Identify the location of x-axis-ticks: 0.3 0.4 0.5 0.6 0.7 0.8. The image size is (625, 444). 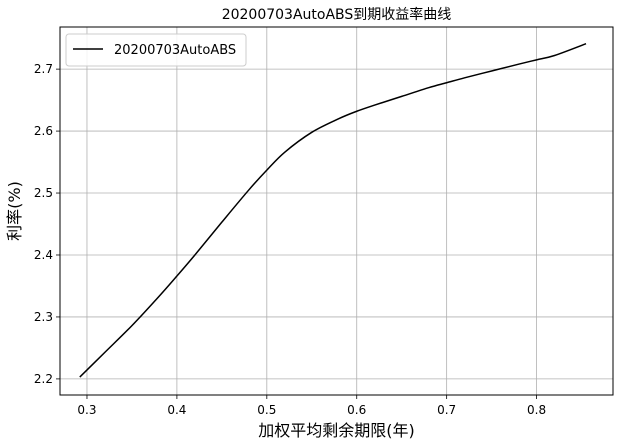
(311, 406).